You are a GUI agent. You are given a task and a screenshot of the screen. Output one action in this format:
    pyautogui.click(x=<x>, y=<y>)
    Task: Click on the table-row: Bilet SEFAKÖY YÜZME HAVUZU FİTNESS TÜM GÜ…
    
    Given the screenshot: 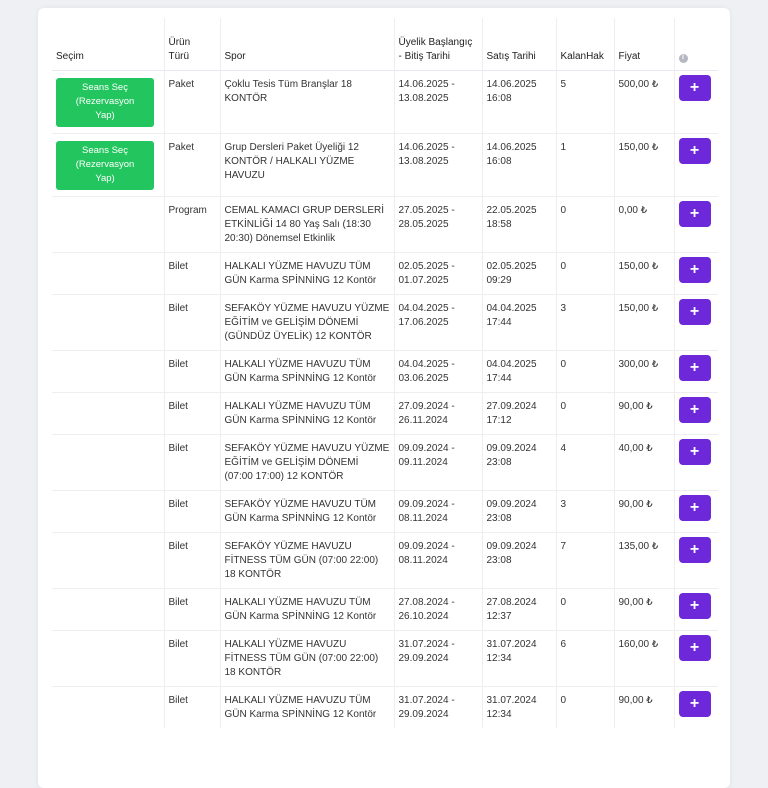 What is the action you would take?
    pyautogui.click(x=385, y=560)
    